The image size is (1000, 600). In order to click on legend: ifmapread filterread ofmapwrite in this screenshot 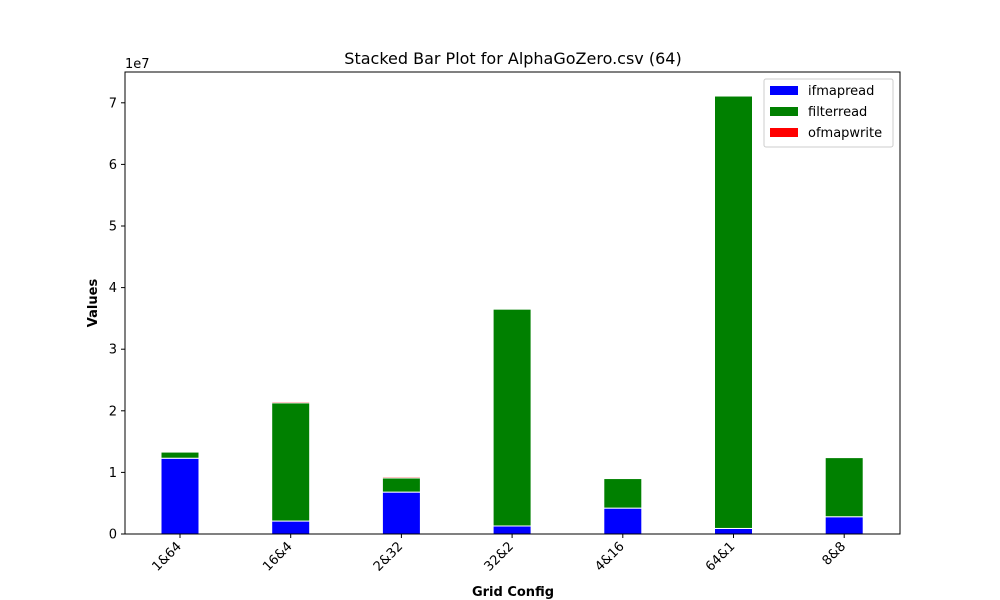, I will do `click(828, 113)`.